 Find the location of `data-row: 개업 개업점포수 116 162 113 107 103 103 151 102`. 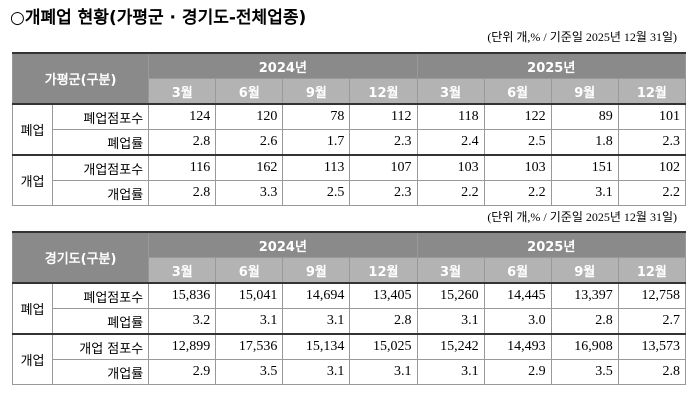

data-row: 개업 개업점포수 116 162 113 107 103 103 151 102 is located at coordinates (349, 180).